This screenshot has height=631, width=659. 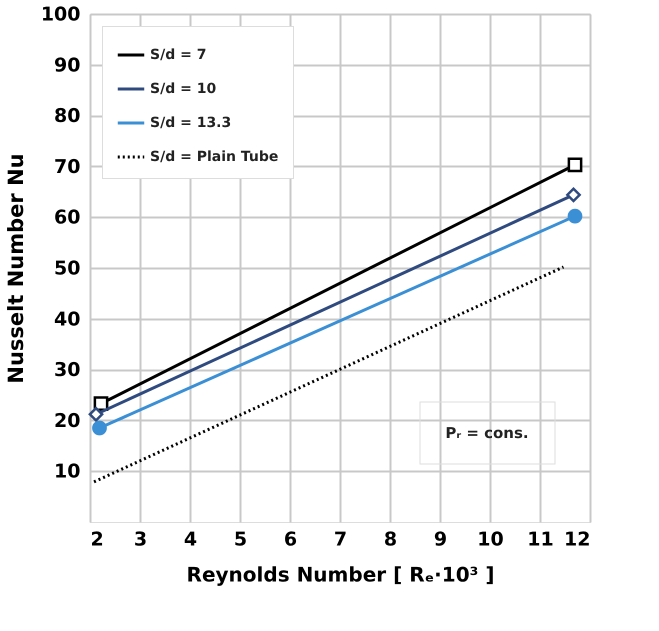 What do you see at coordinates (67, 269) in the screenshot?
I see `y-tick-label: 50` at bounding box center [67, 269].